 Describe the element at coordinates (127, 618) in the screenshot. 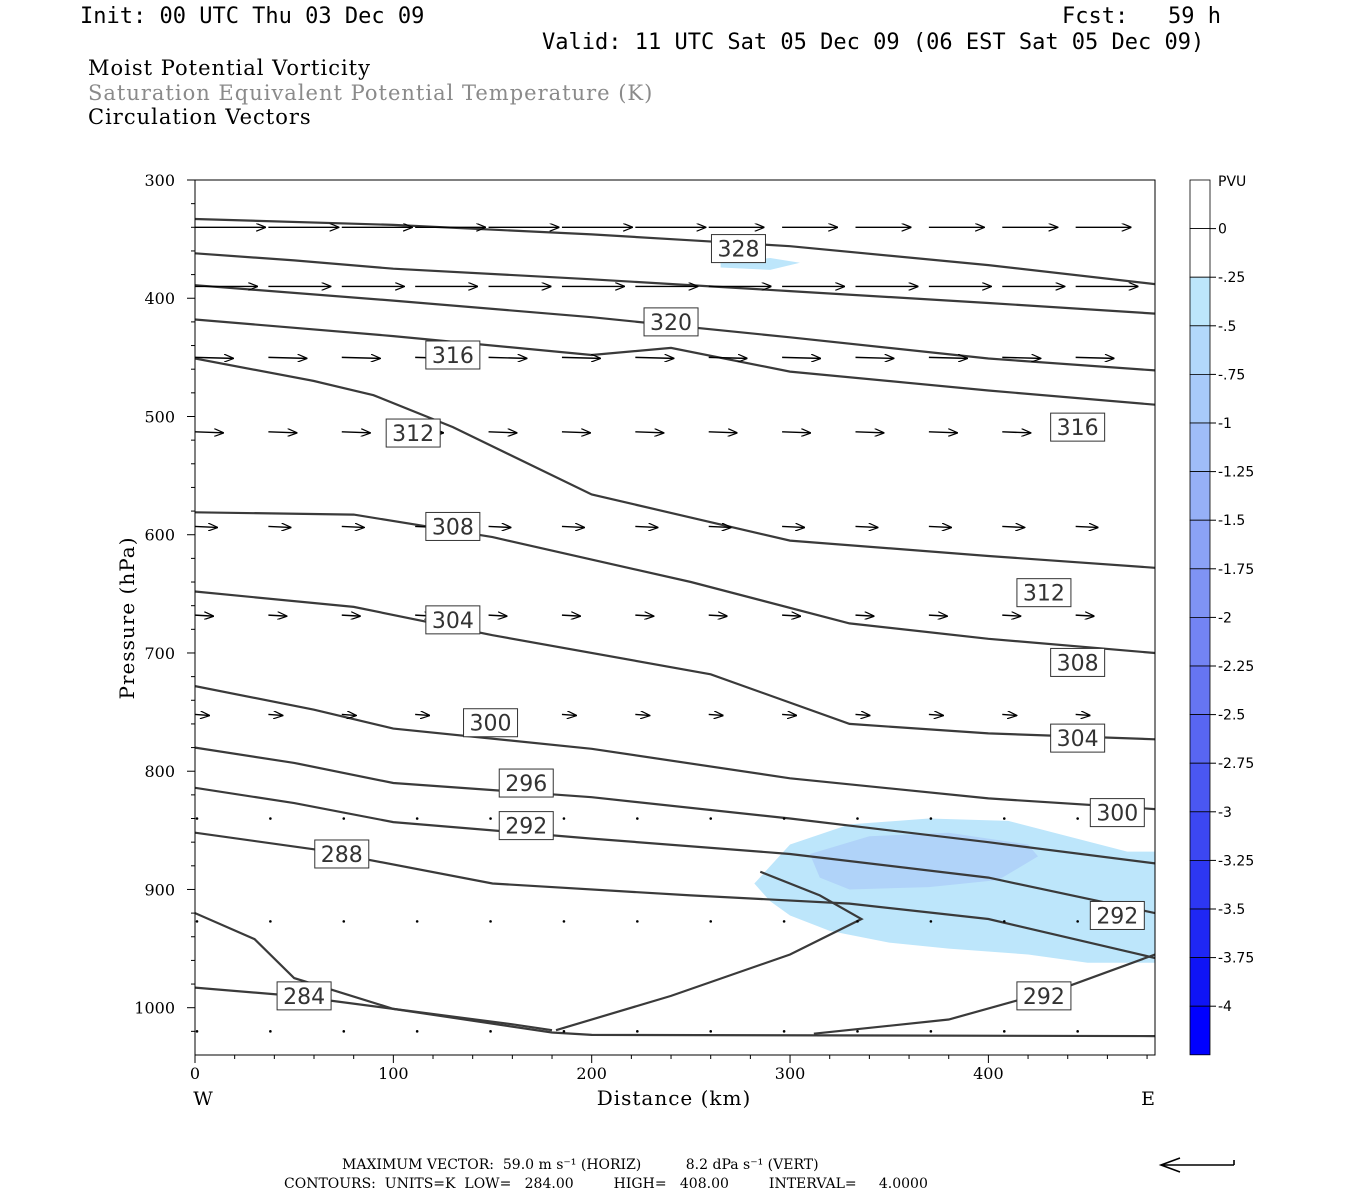

I see `y-axis-label: Pressure (hPa)` at that location.